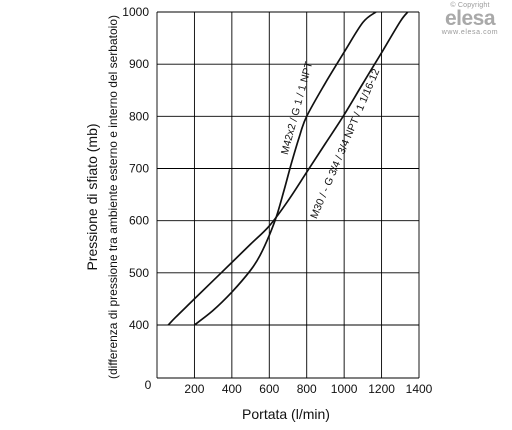 The height and width of the screenshot is (430, 512). Describe the element at coordinates (194, 389) in the screenshot. I see `x-tick-label-200: 200` at that location.